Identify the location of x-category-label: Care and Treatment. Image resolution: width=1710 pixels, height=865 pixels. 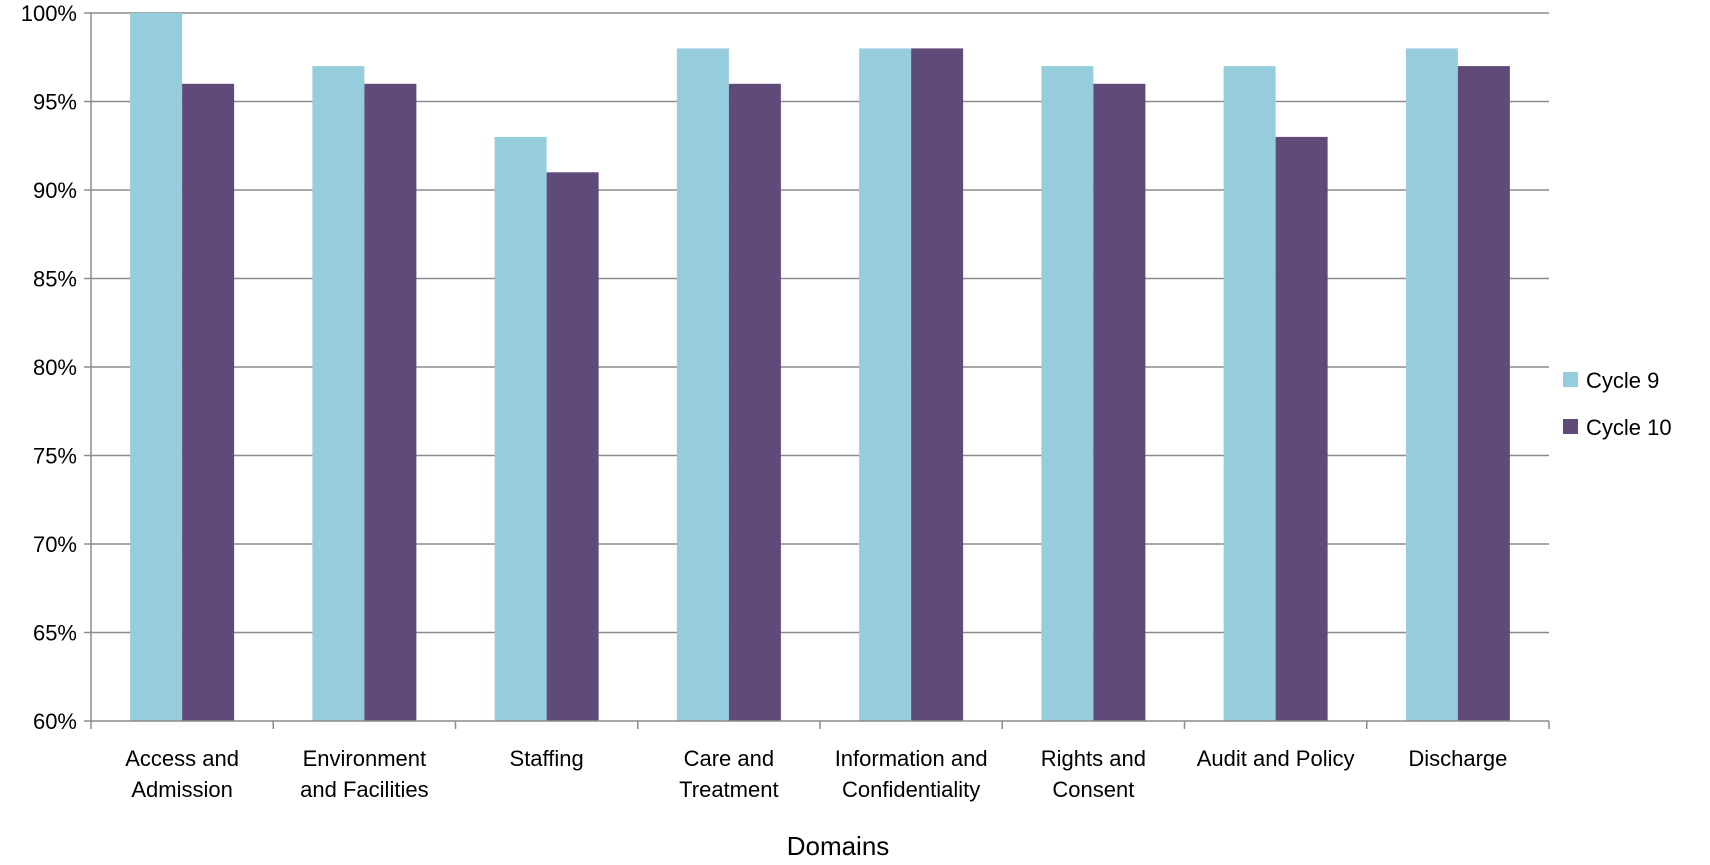
(728, 774).